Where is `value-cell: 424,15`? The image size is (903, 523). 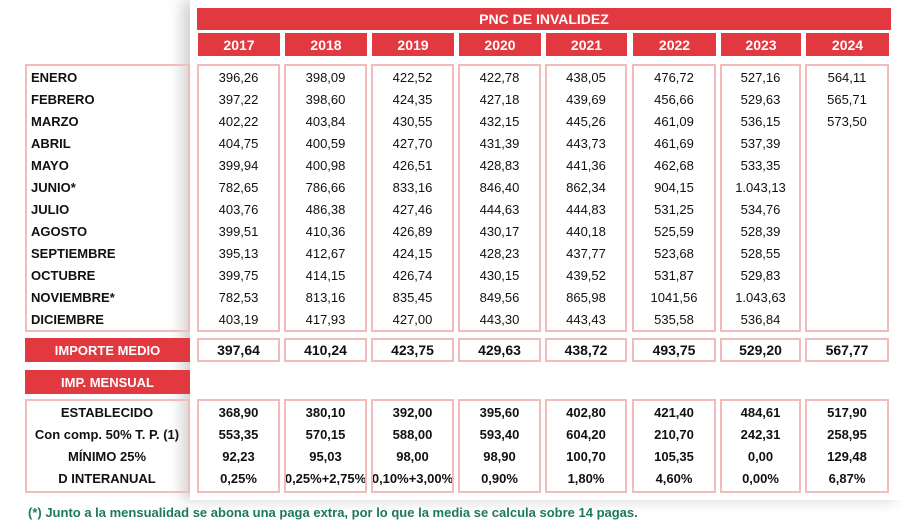 value-cell: 424,15 is located at coordinates (412, 253).